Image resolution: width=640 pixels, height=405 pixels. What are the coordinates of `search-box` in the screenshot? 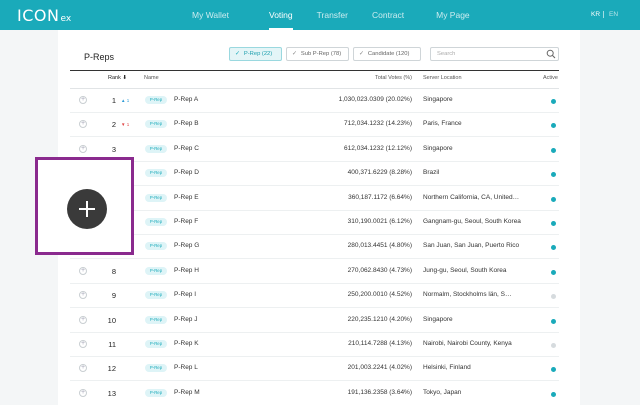 It's located at (494, 54).